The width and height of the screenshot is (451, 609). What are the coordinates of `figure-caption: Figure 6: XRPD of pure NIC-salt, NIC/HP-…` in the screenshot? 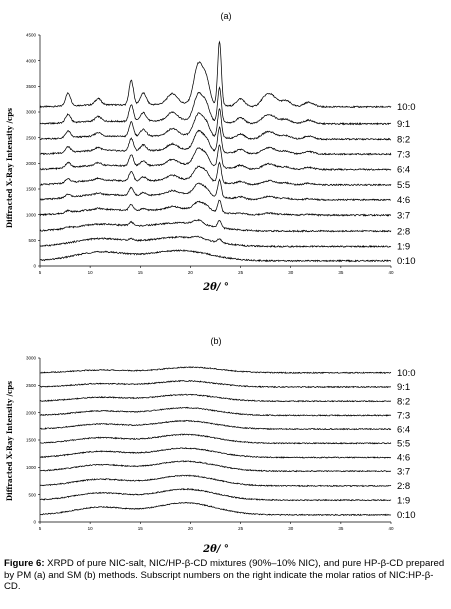 It's located at (226, 575).